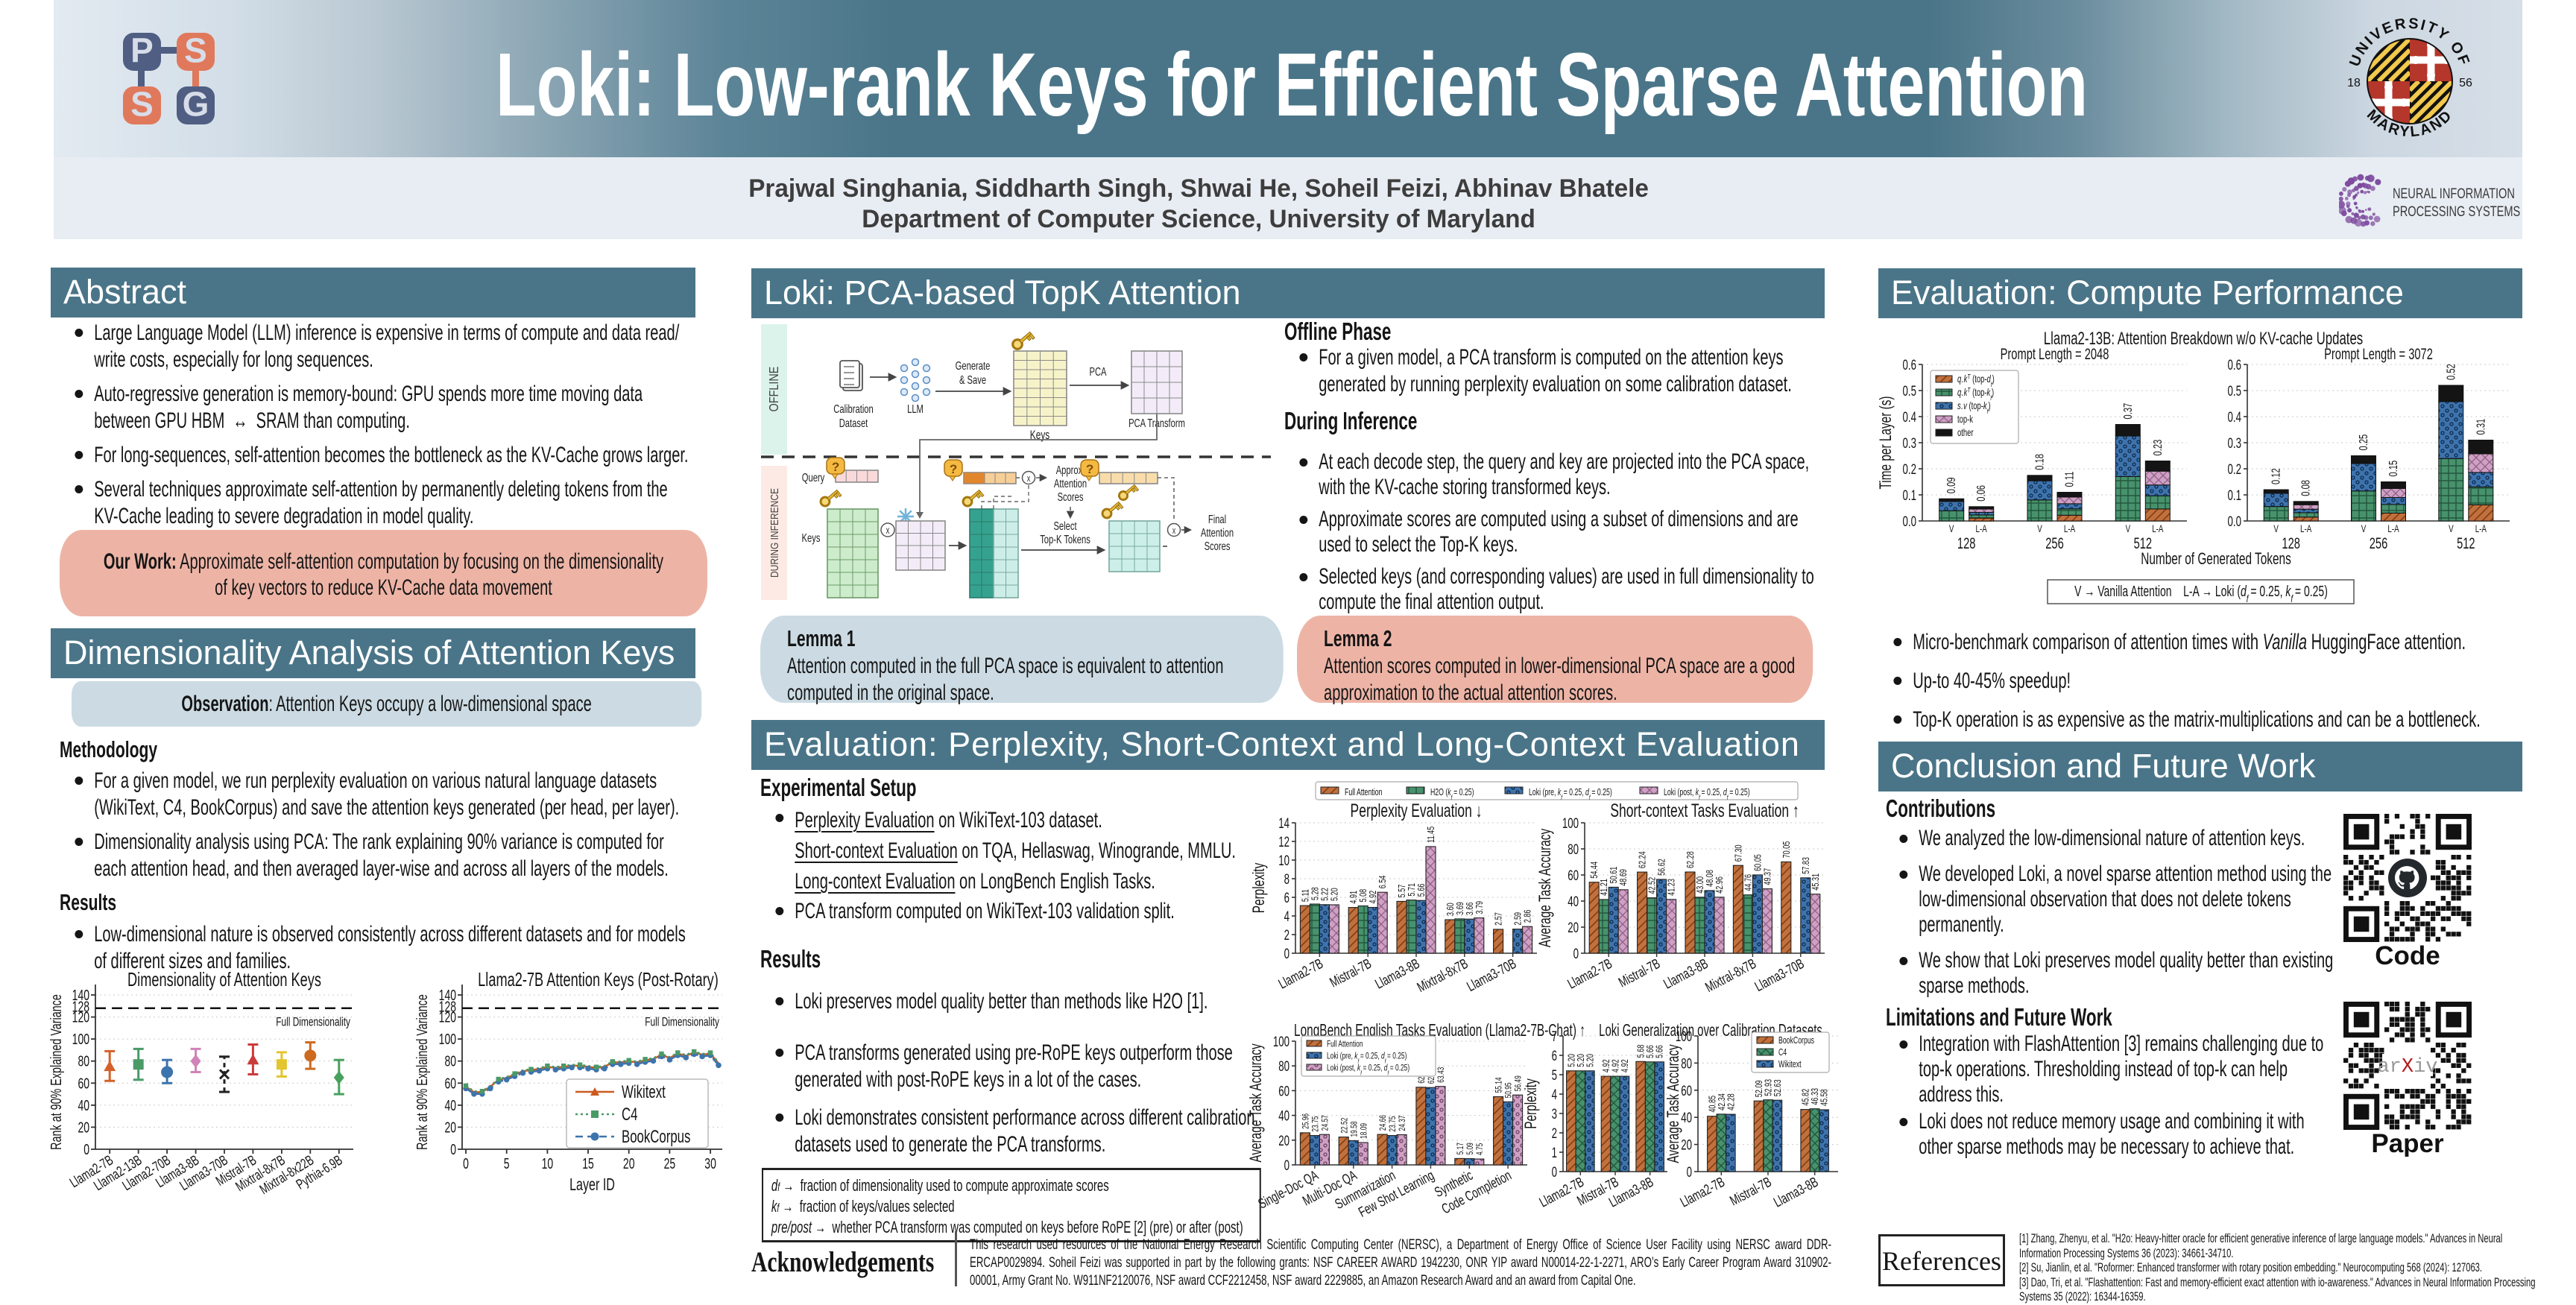  What do you see at coordinates (1217, 519) in the screenshot?
I see `svg-text: Final` at bounding box center [1217, 519].